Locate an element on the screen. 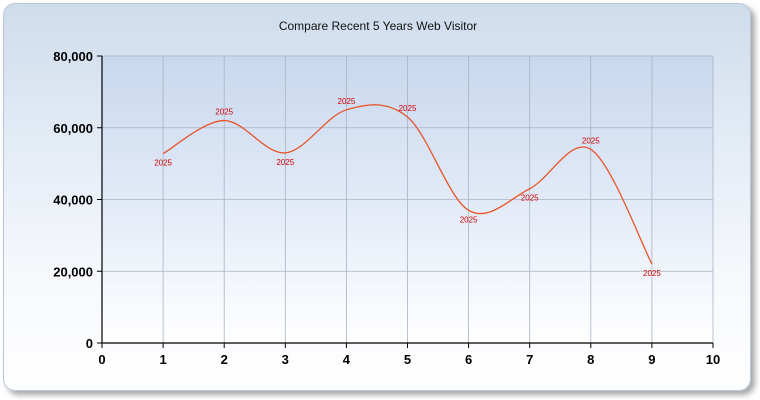 The height and width of the screenshot is (400, 760). x-tick-label: 2 is located at coordinates (224, 359).